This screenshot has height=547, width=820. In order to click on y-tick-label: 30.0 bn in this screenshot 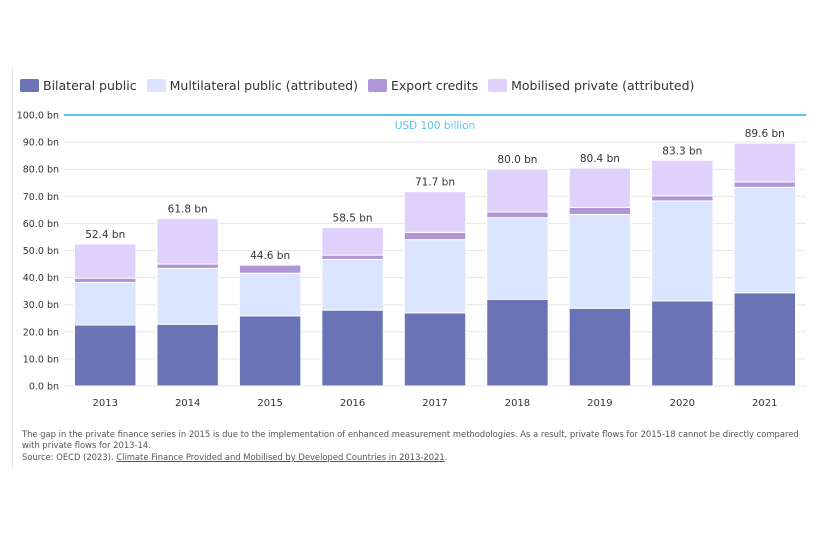, I will do `click(41, 305)`.